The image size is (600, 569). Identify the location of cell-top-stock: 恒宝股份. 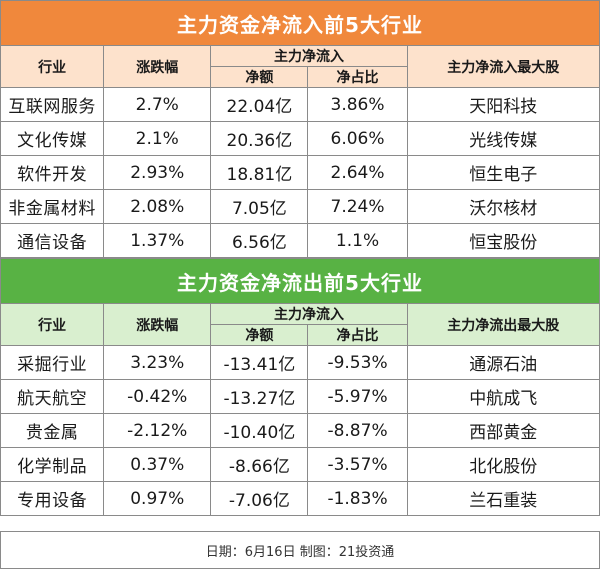
(503, 240).